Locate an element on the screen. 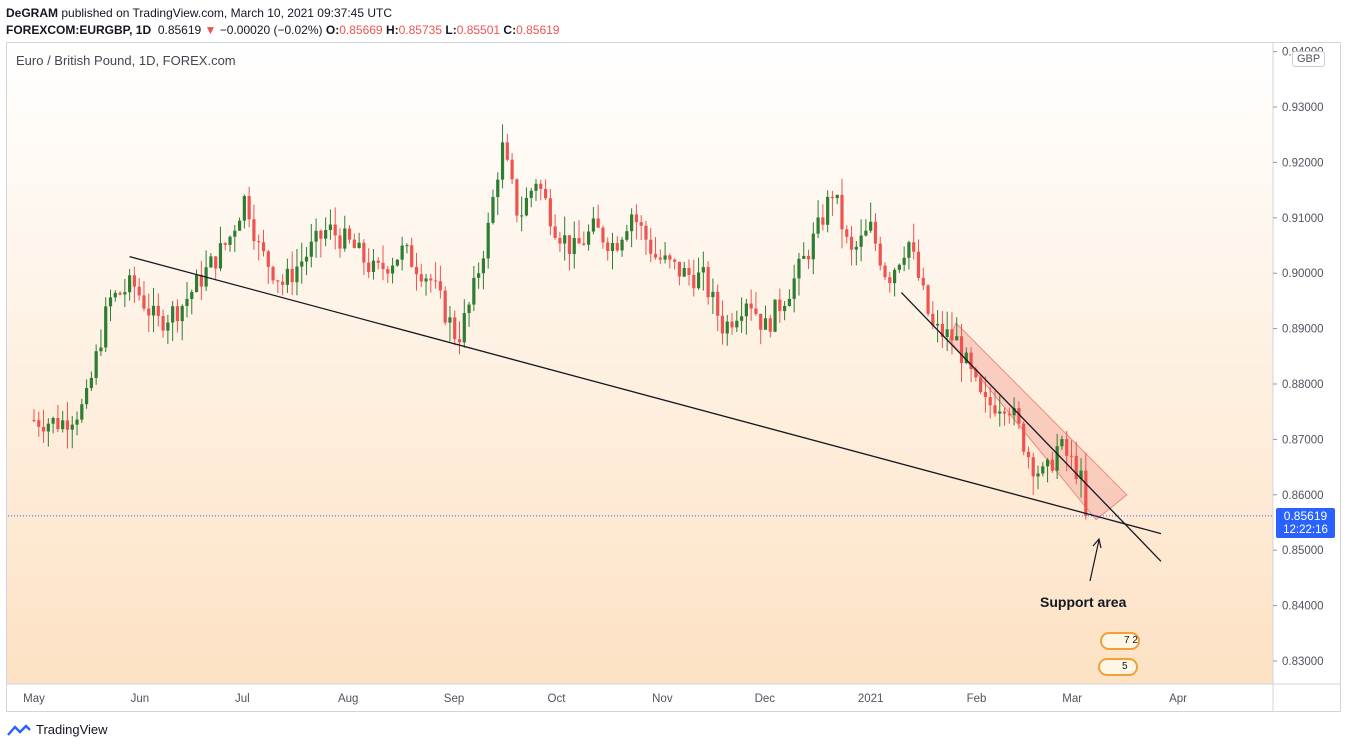 The image size is (1348, 749). symbol-label: FOREXCOM:EURGBP, 1D is located at coordinates (79, 30).